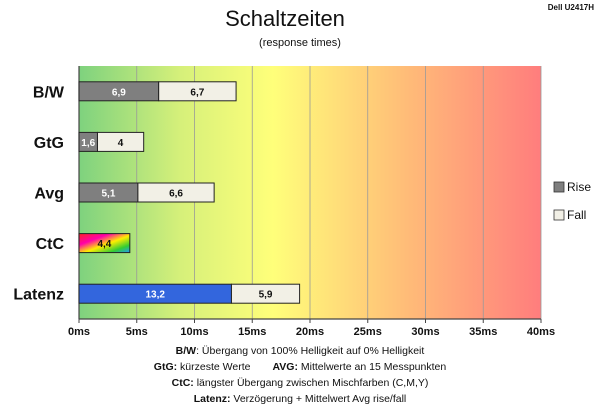  I want to click on category-labels: B/W GtG Avg CtC Latenz, so click(39, 193).